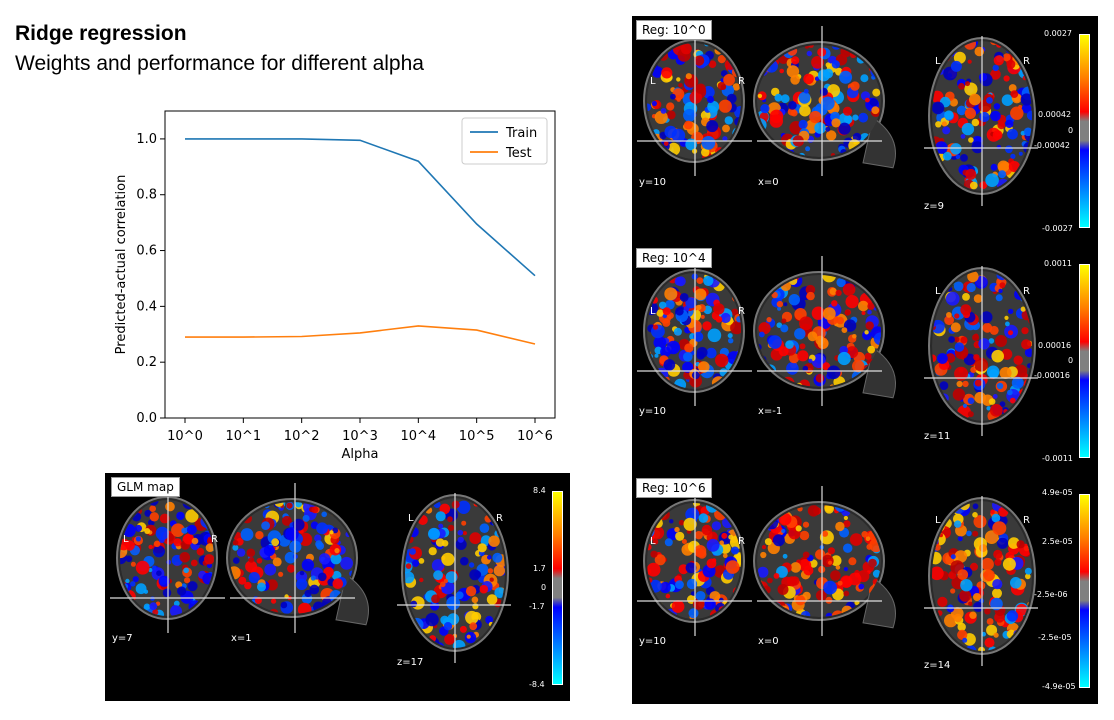 This screenshot has width=1114, height=720. What do you see at coordinates (539, 490) in the screenshot?
I see `colorbar-max: 8.4` at bounding box center [539, 490].